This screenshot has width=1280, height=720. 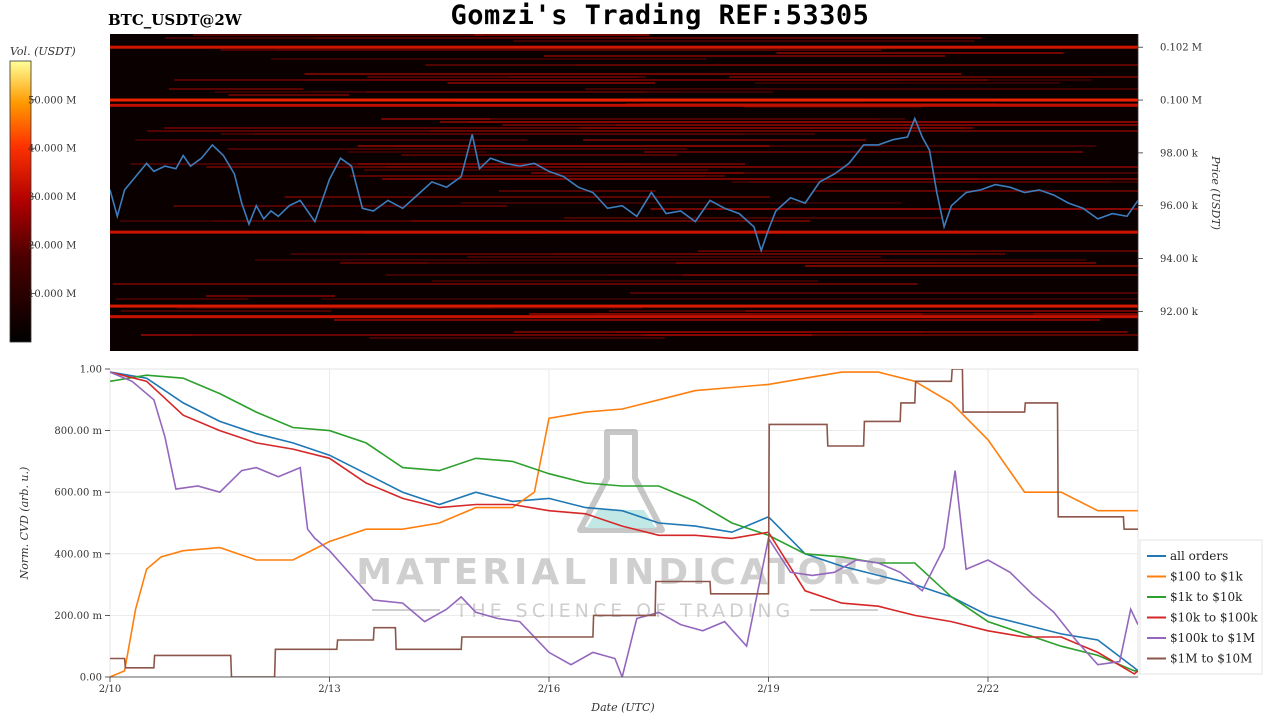 I want to click on colorbar-tick-label: 50.000 M, so click(x=52, y=100).